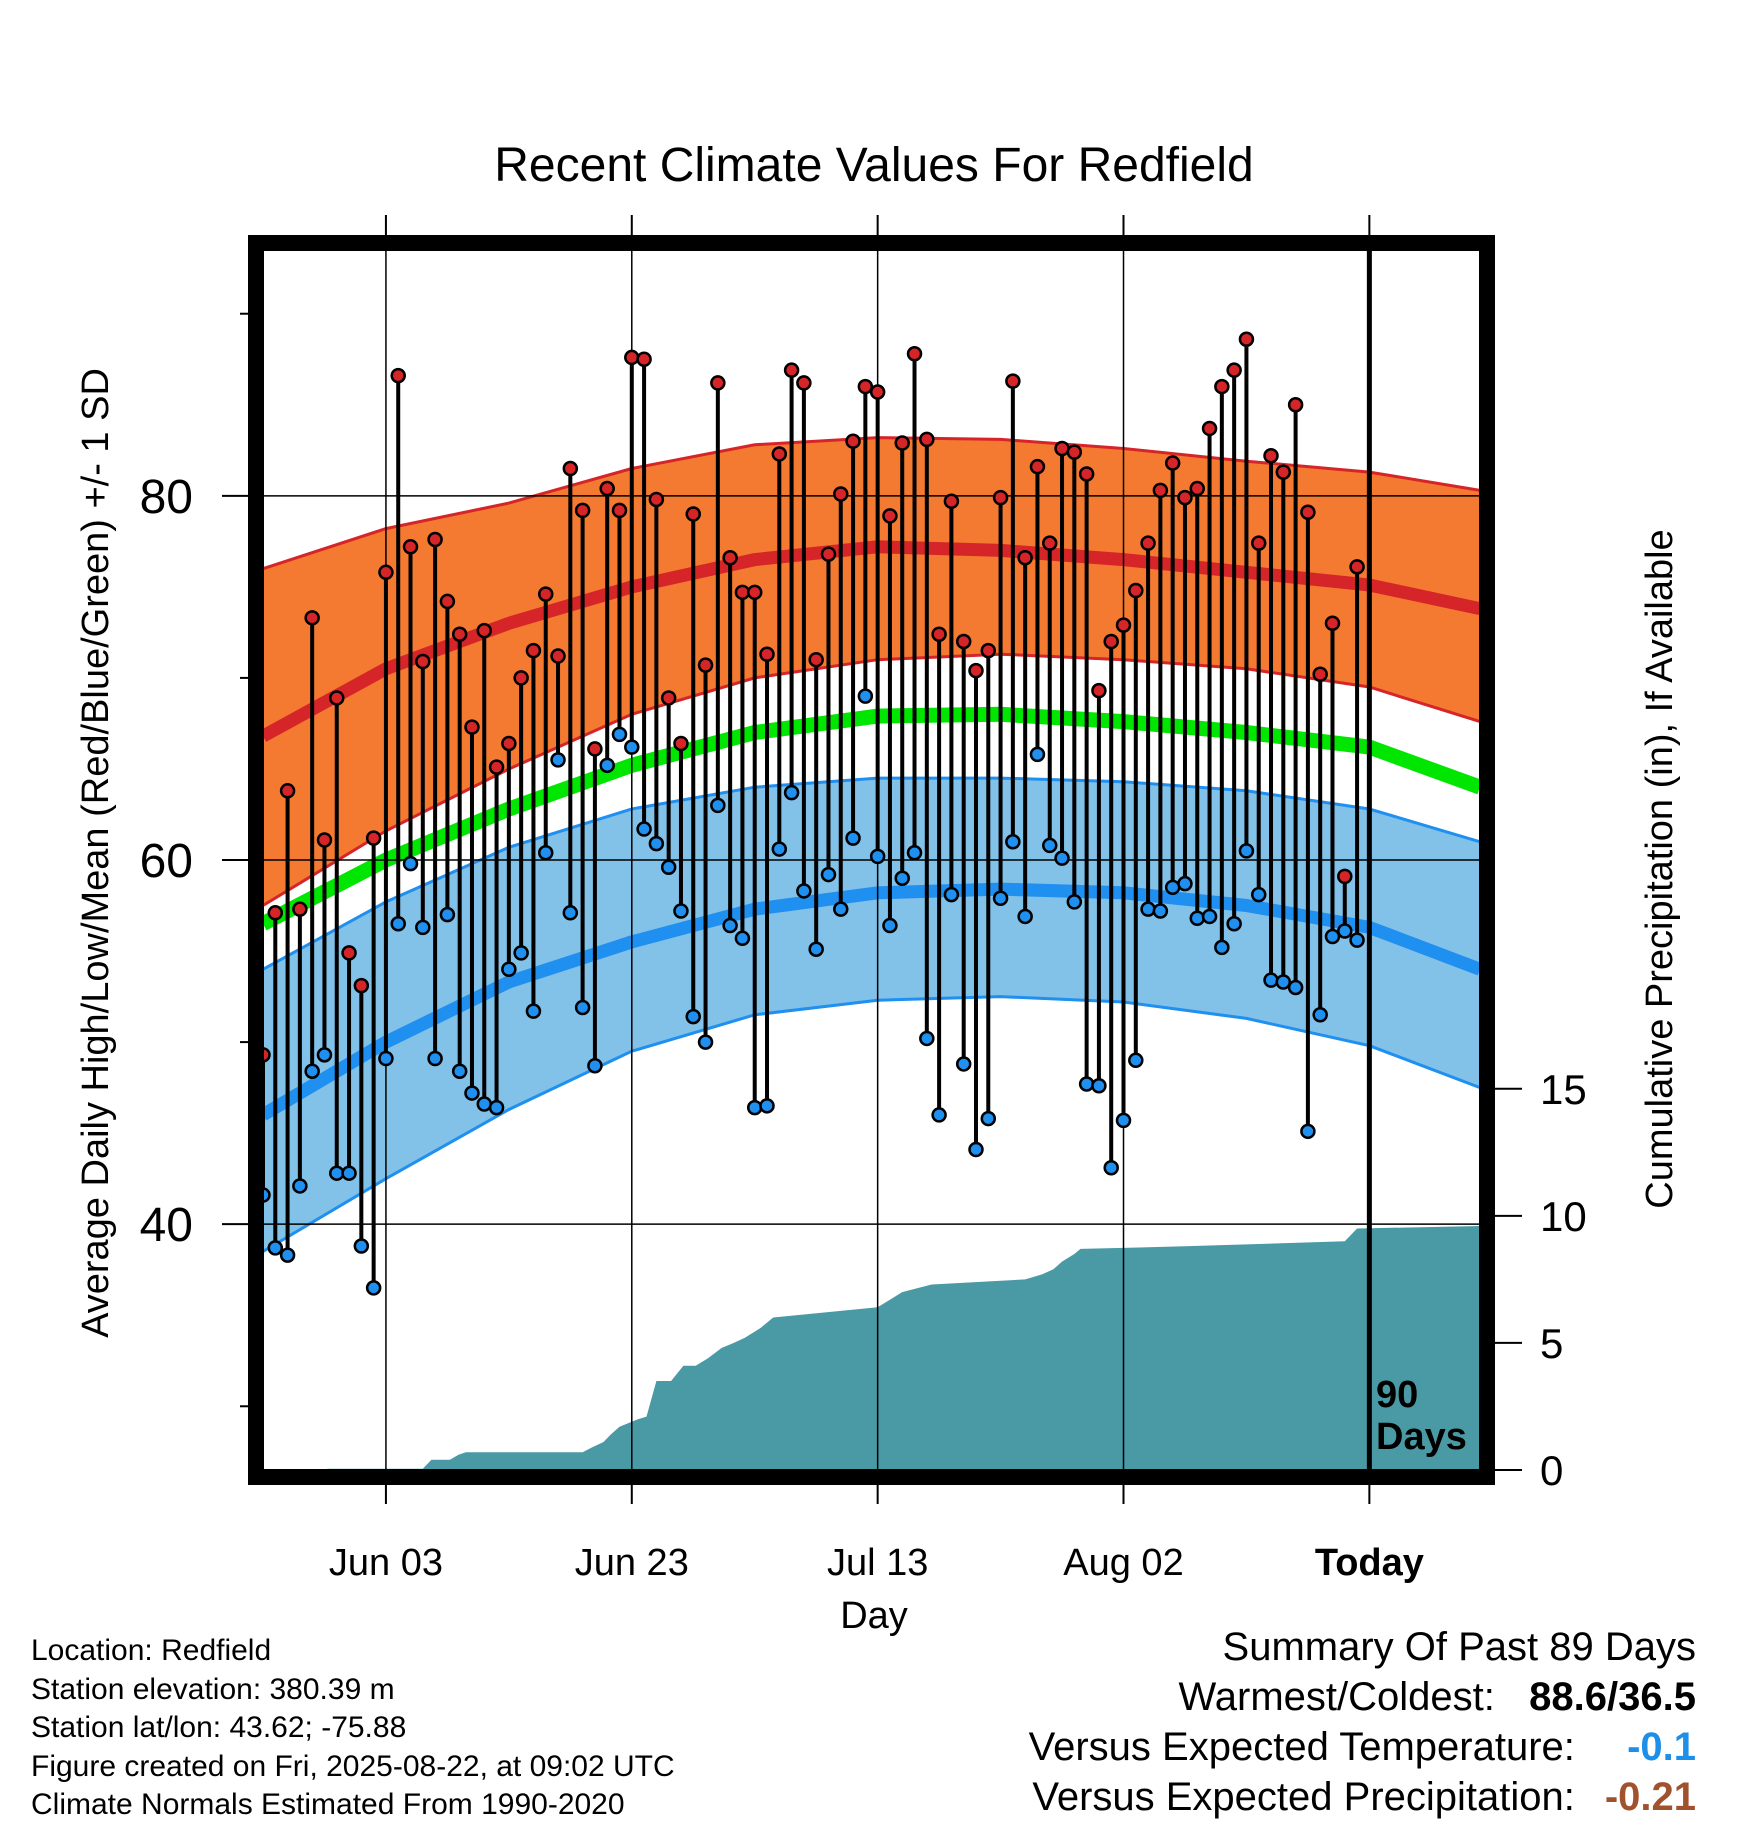 Image resolution: width=1748 pixels, height=1828 pixels. Describe the element at coordinates (1336, 1697) in the screenshot. I see `warm-cold-label: Warmest/Coldest:` at that location.